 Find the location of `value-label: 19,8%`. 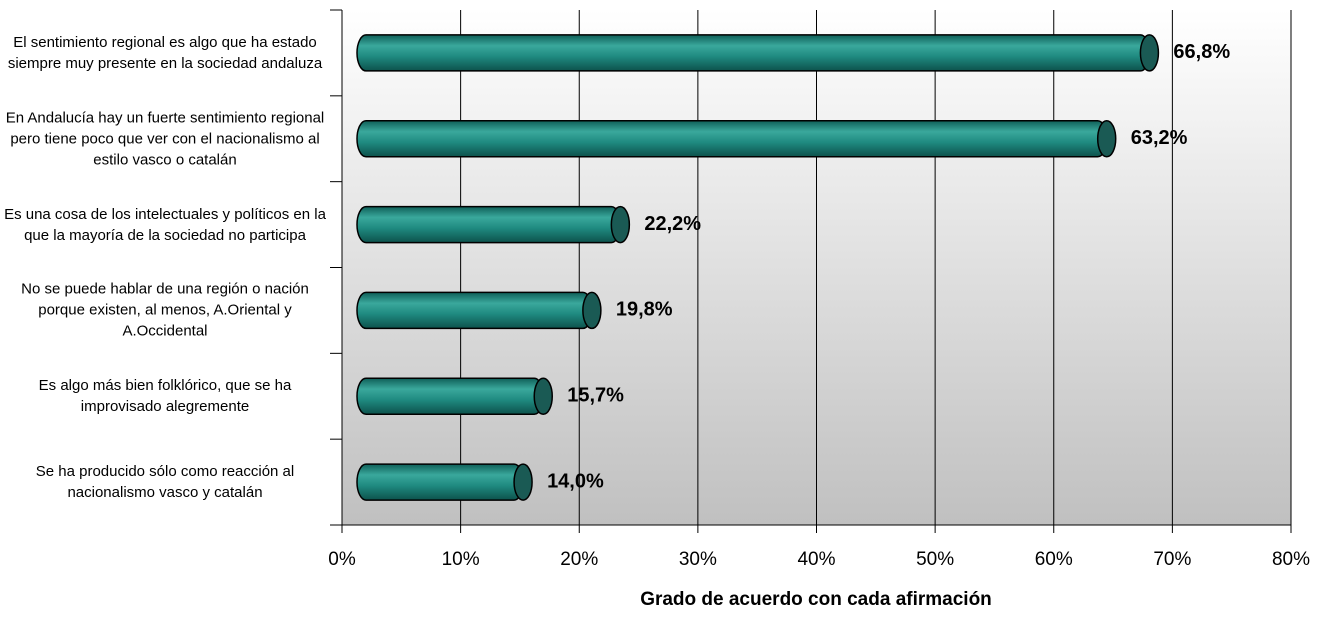

value-label: 19,8% is located at coordinates (644, 310).